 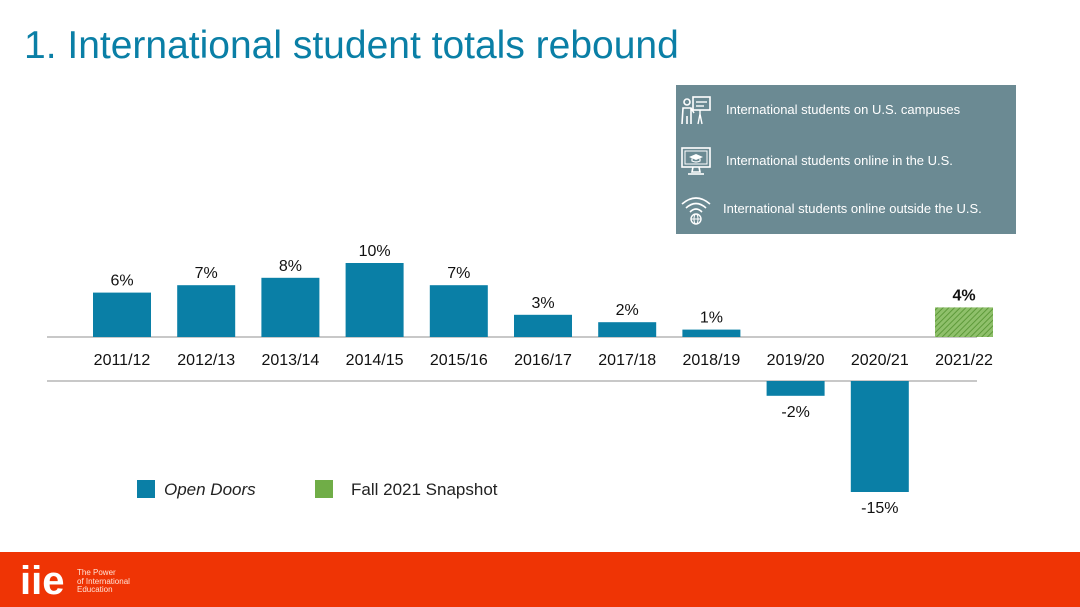 I want to click on category-label-2014-15: 2014/15, so click(x=375, y=360).